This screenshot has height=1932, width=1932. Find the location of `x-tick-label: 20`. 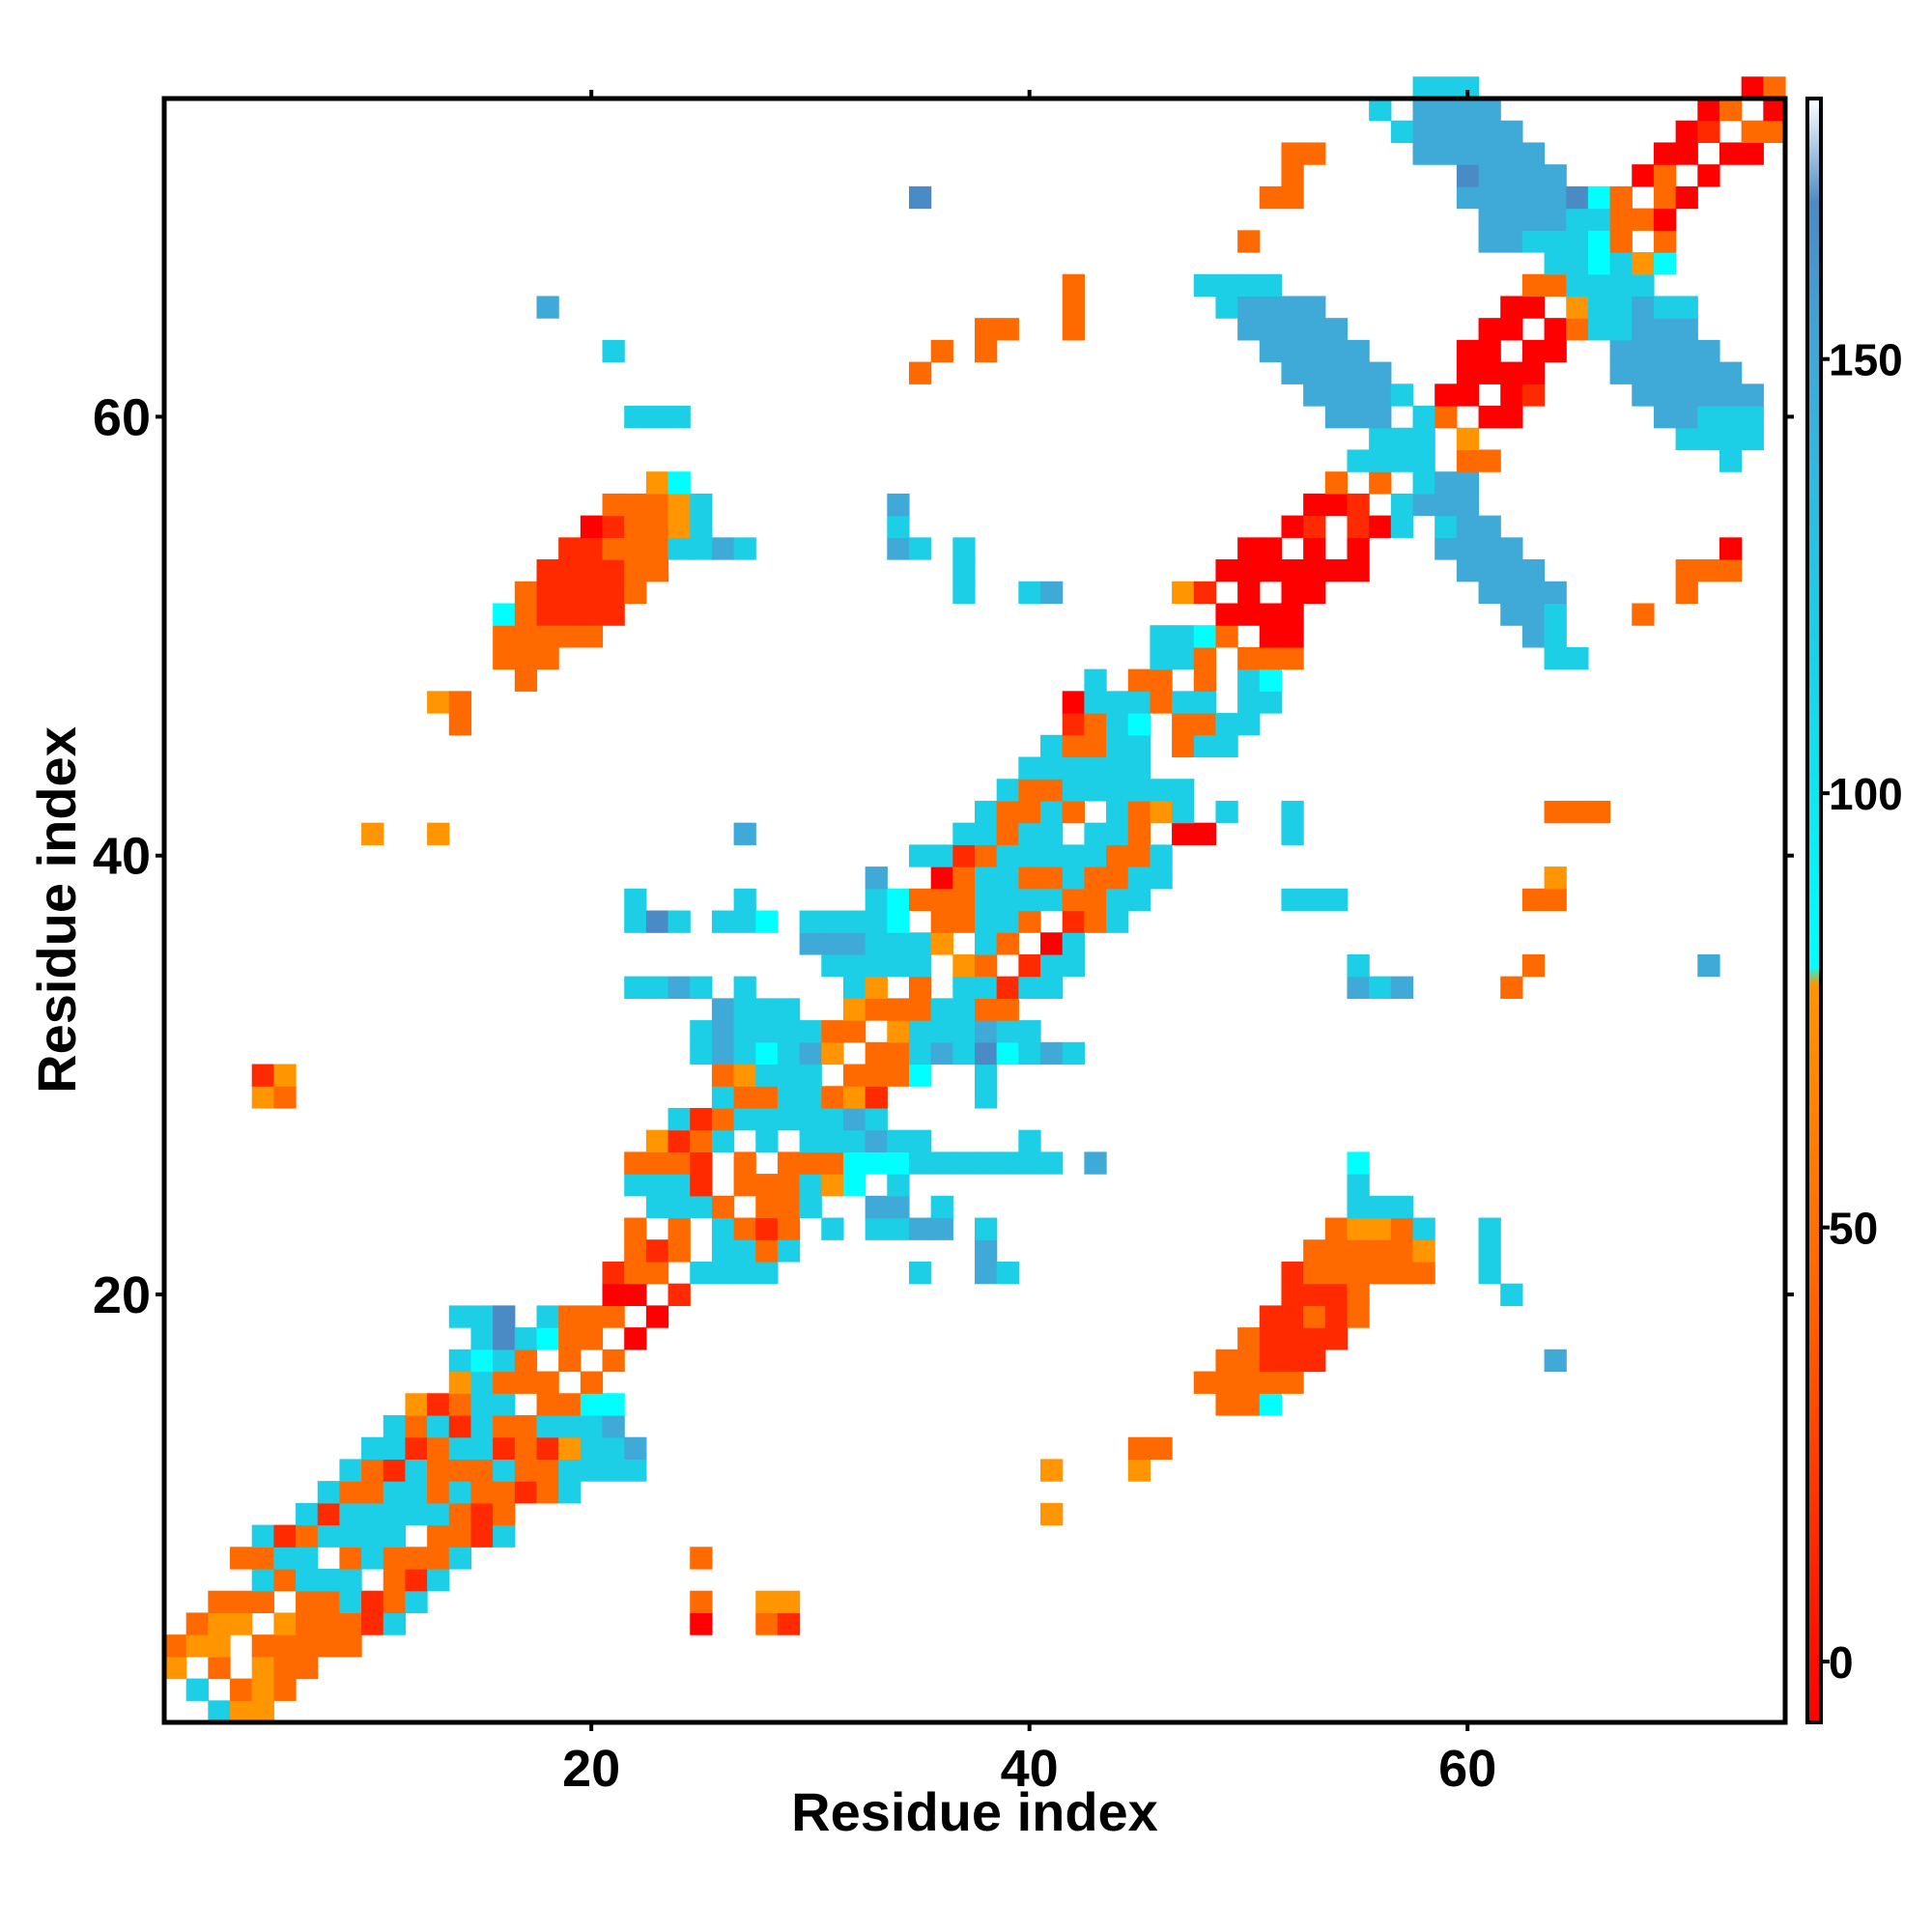

x-tick-label: 20 is located at coordinates (591, 1769).